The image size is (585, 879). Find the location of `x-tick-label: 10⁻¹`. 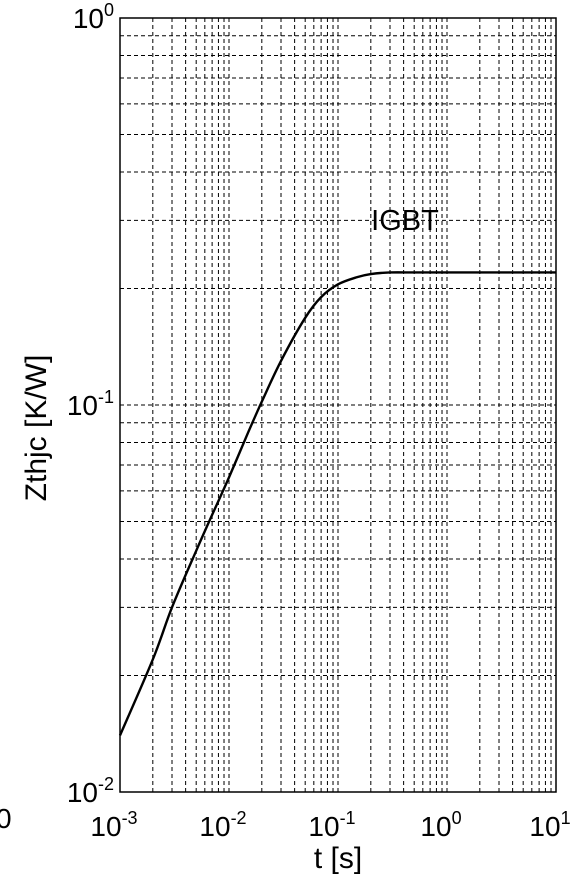

x-tick-label: 10⁻¹ is located at coordinates (331, 825).